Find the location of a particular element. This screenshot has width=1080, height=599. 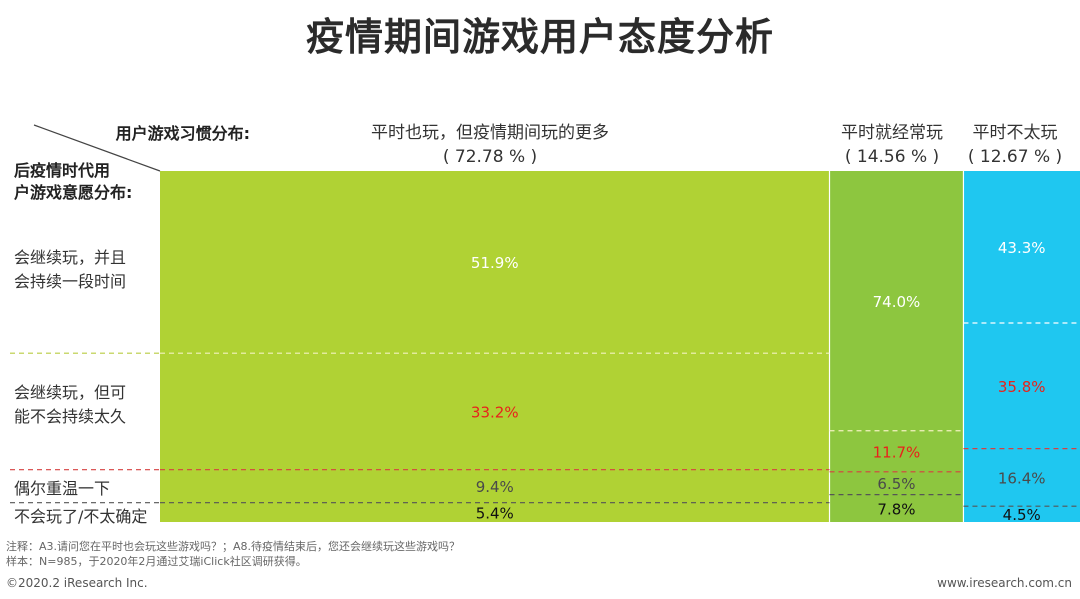

value-label-3-1: 9.4% is located at coordinates (495, 487).